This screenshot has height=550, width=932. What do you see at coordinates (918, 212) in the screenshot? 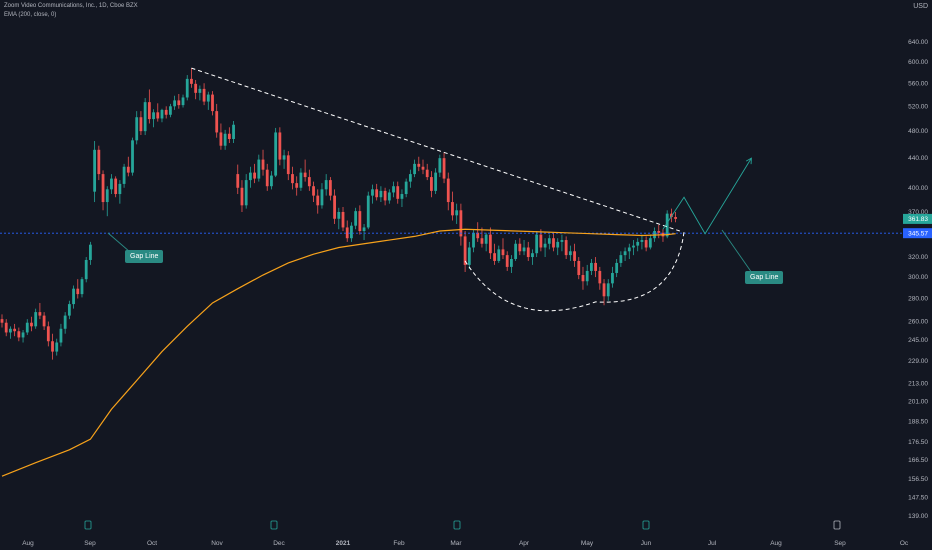
I see `y-tick-label: 370.00` at bounding box center [918, 212].